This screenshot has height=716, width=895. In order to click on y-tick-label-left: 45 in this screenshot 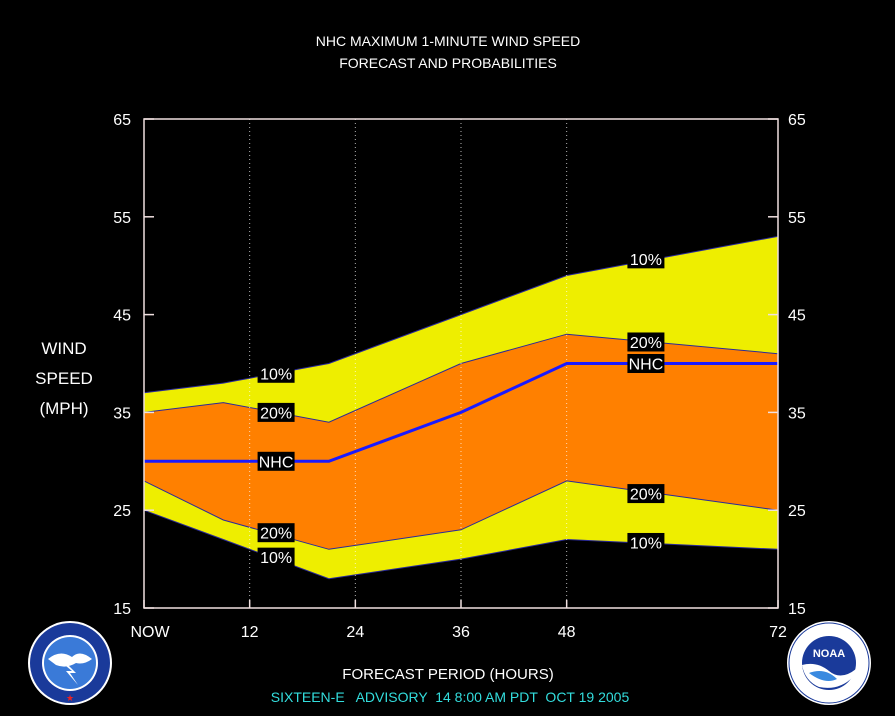, I will do `click(122, 316)`.